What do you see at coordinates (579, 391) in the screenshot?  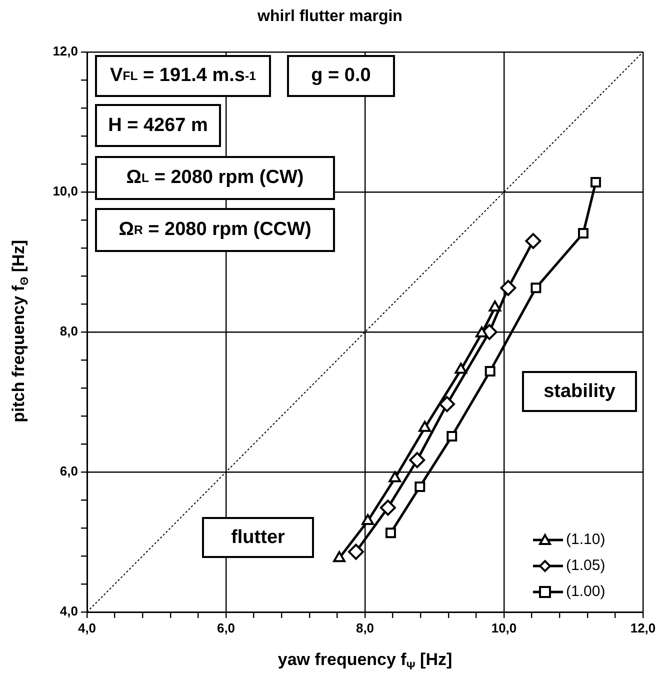 I see `text-box: stability` at bounding box center [579, 391].